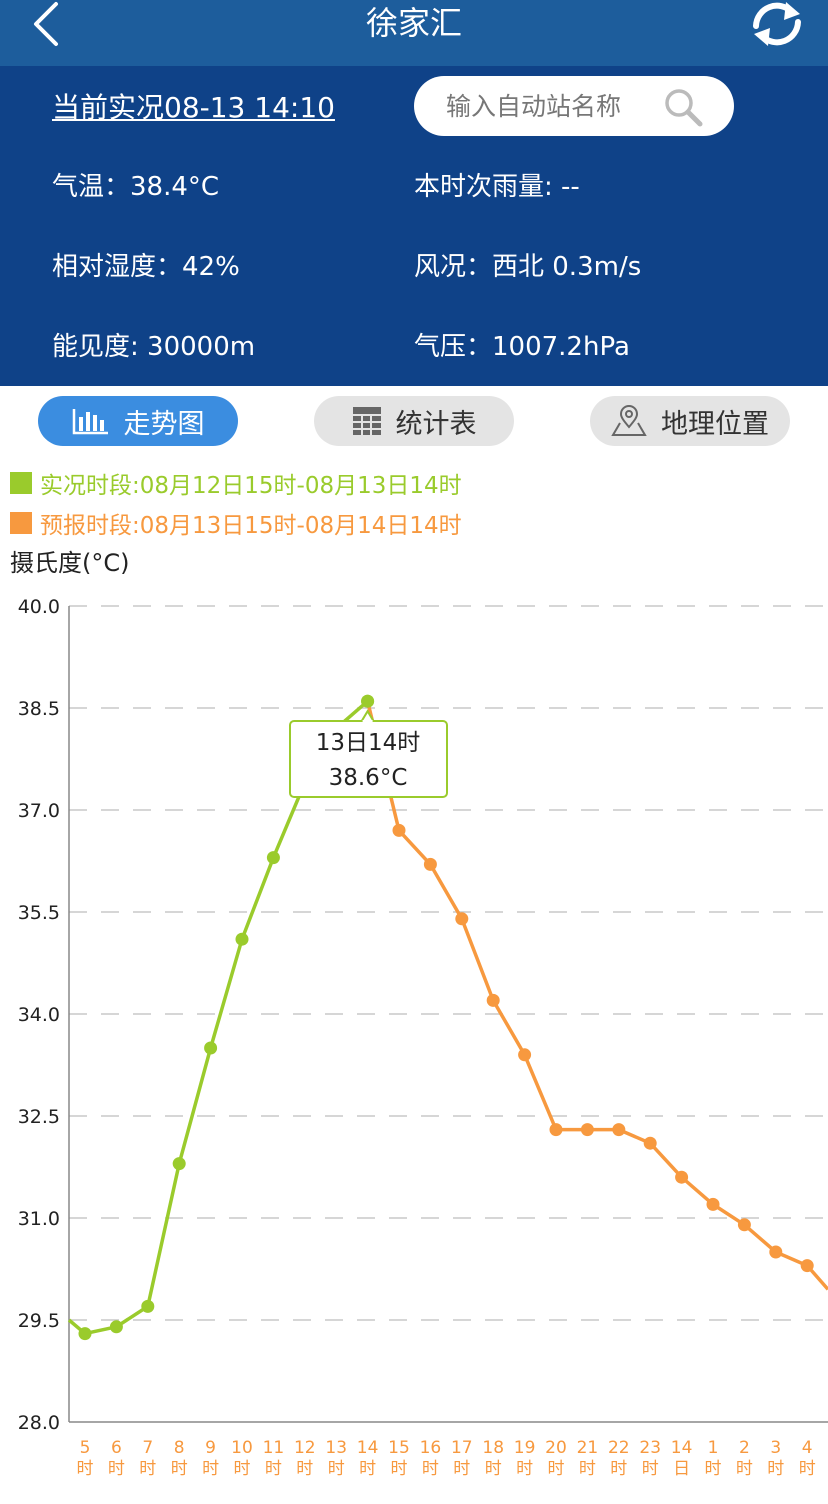  I want to click on x-tick-label: 12, so click(305, 1448).